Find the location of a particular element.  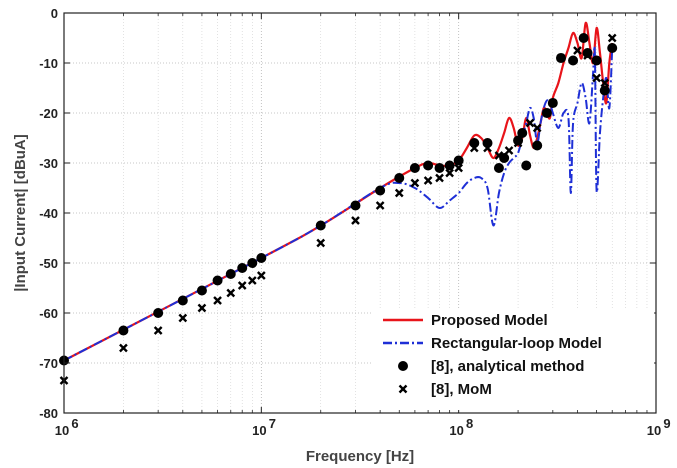

y-tick-label: -50 is located at coordinates (48, 263).